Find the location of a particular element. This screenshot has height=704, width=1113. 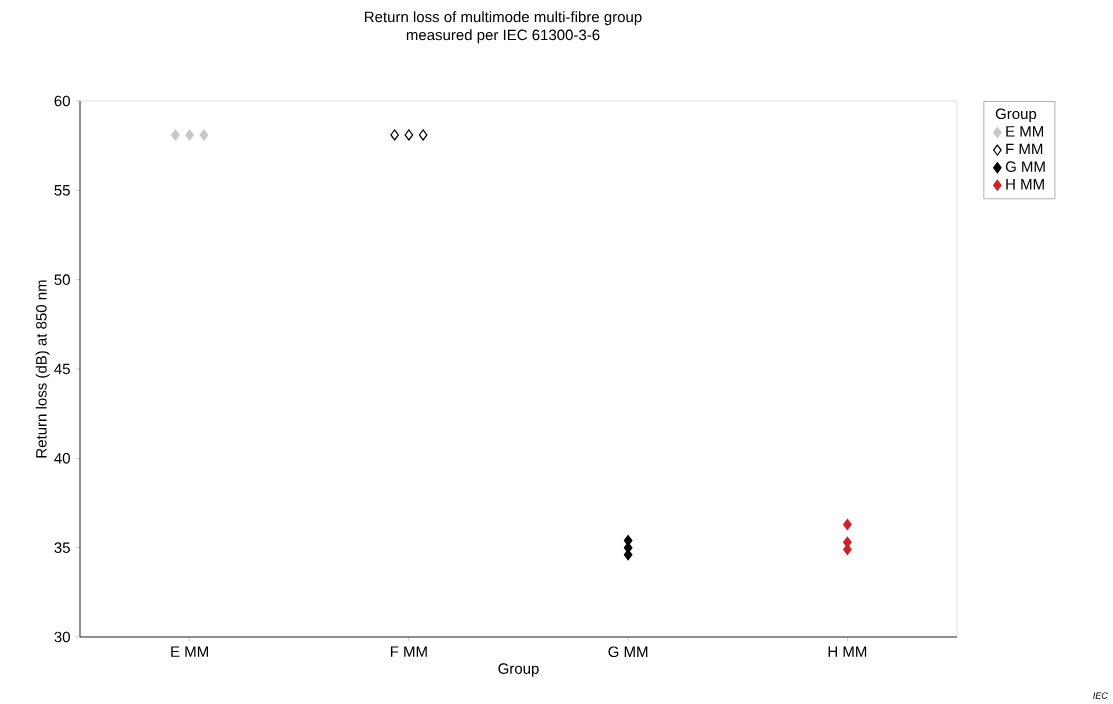

legend-title: Group is located at coordinates (1016, 115).